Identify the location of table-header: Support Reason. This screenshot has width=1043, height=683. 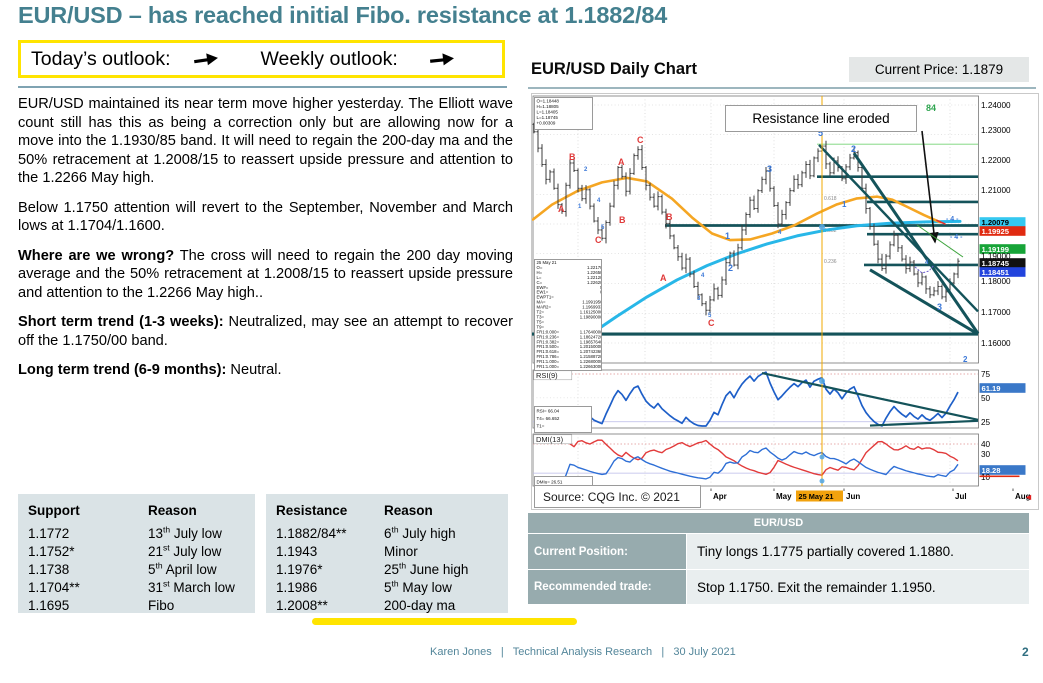
(112, 510).